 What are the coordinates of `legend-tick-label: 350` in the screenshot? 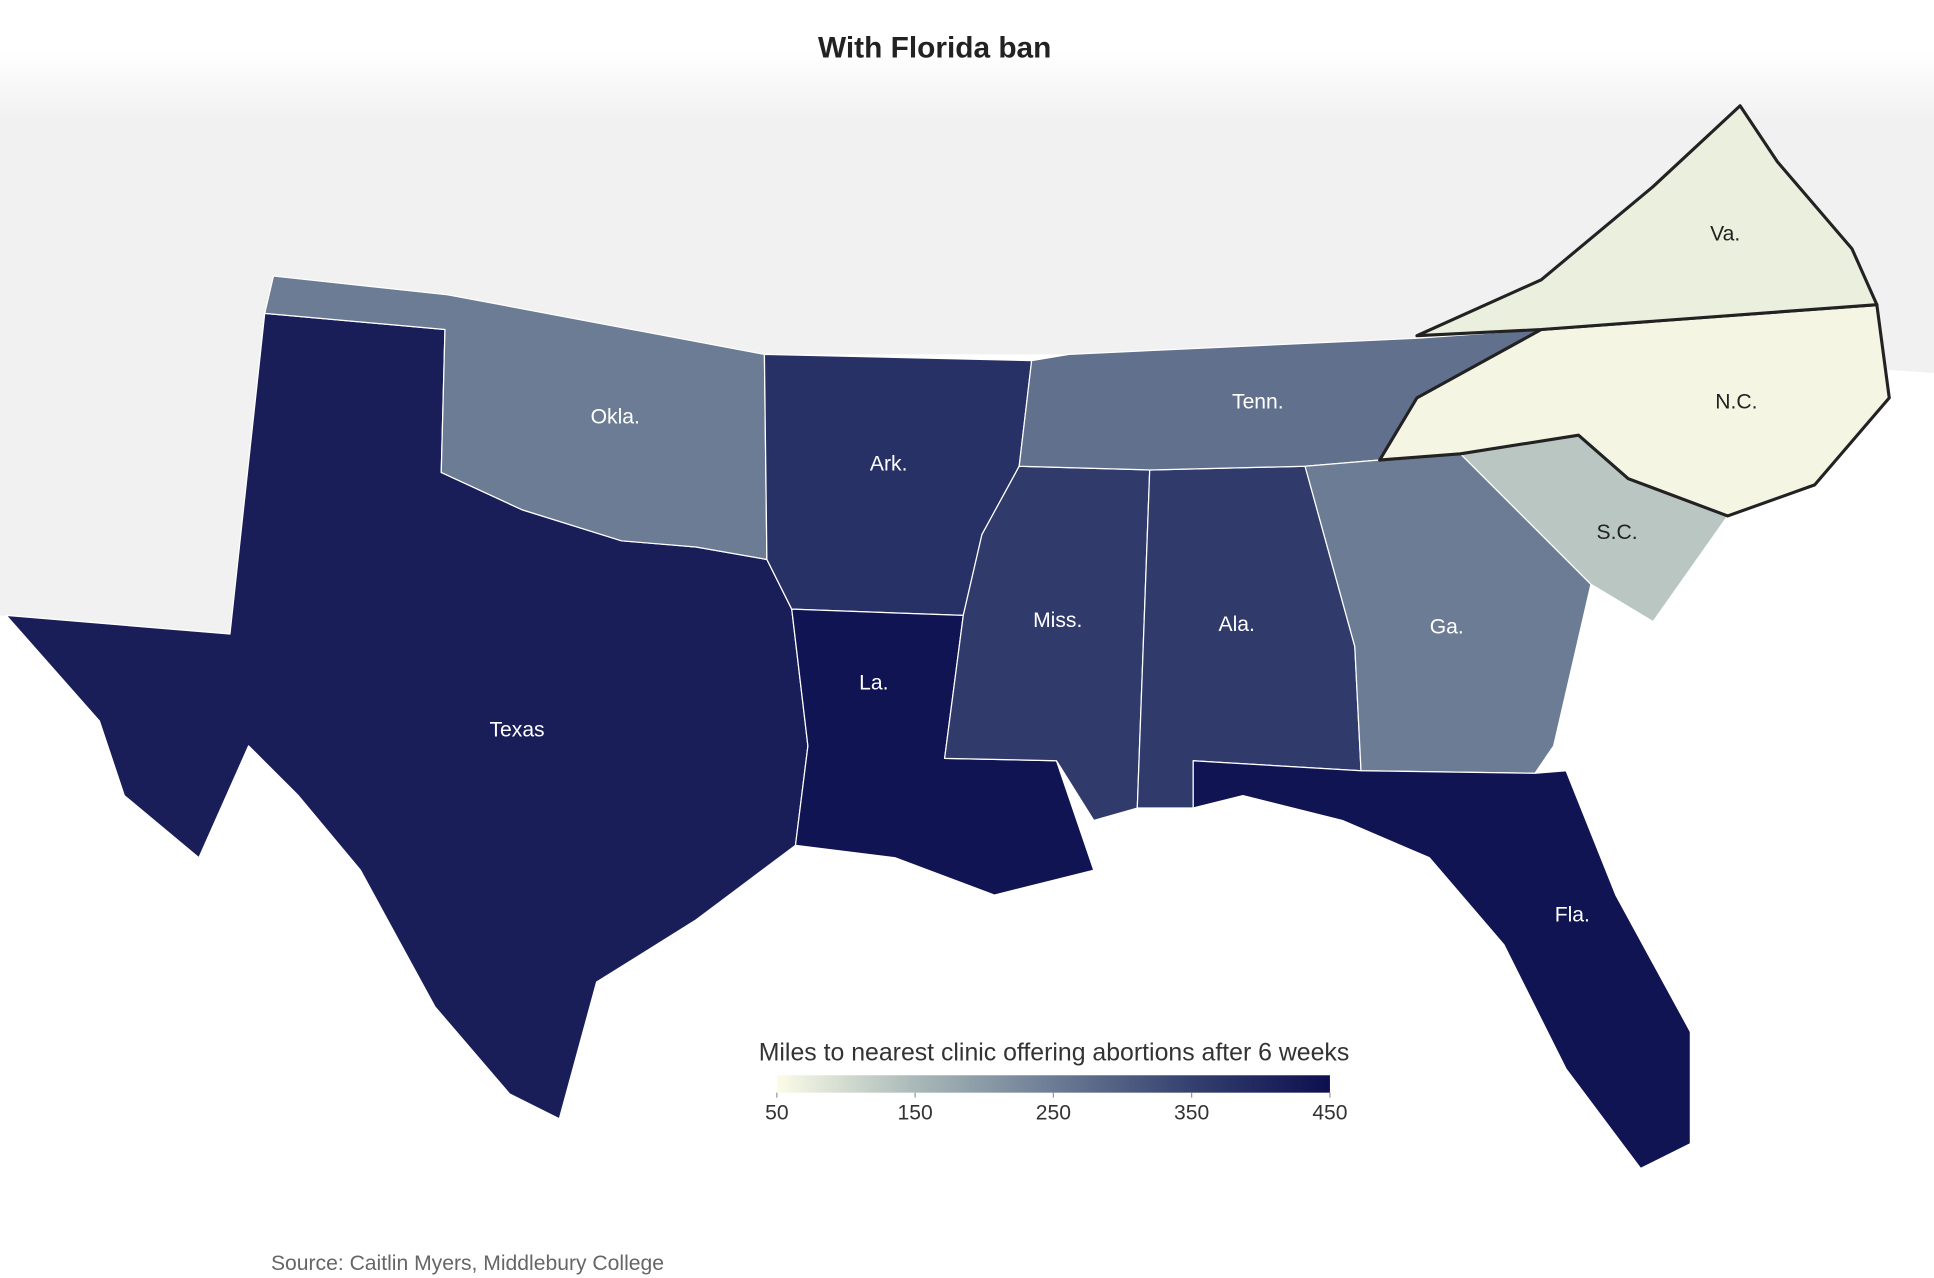 It's located at (1191, 1112).